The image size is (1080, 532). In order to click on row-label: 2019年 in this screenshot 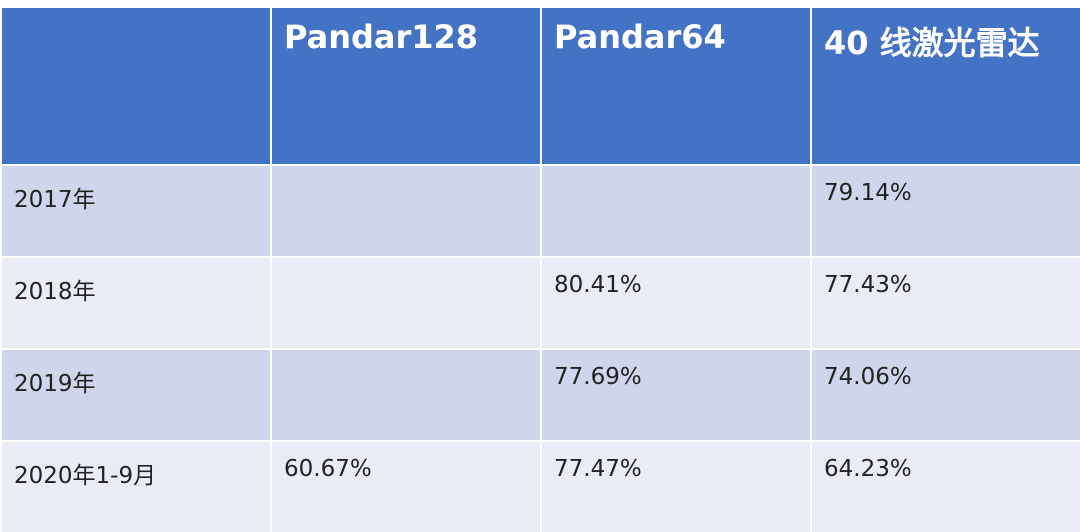, I will do `click(136, 395)`.